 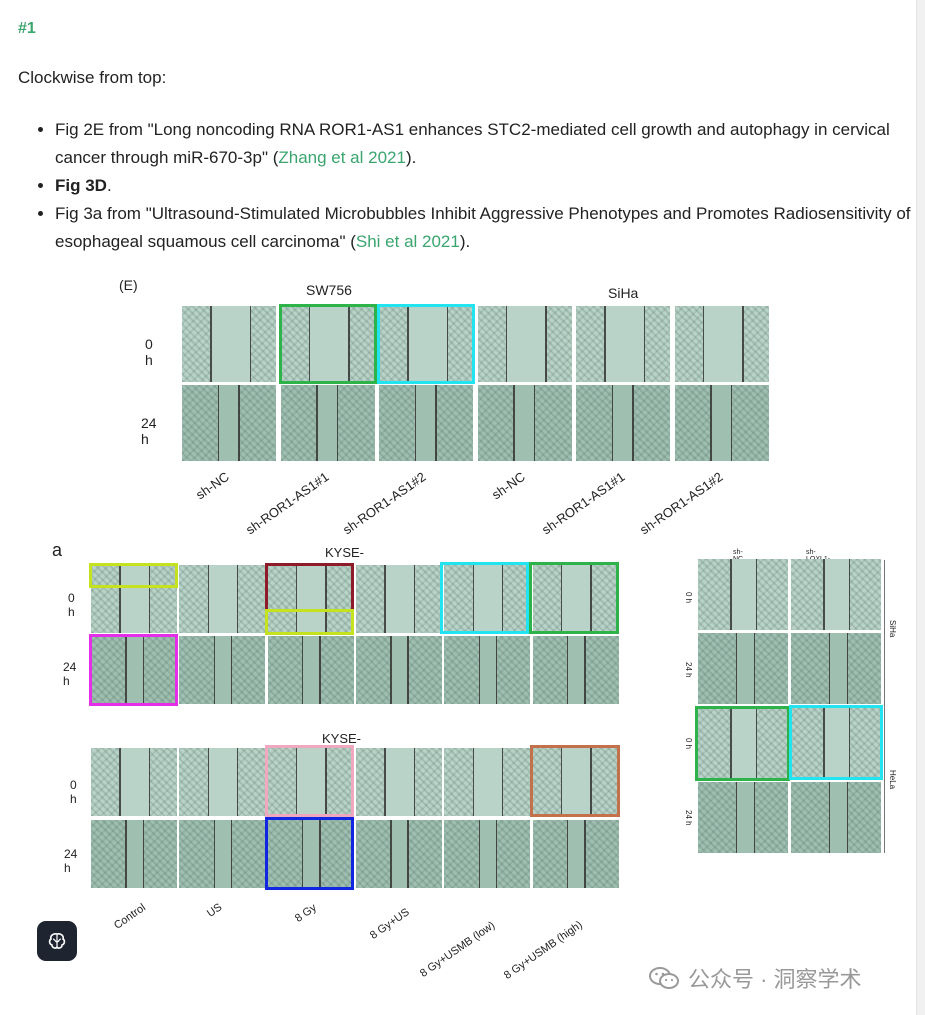 I want to click on scrollbar, so click(x=920, y=507).